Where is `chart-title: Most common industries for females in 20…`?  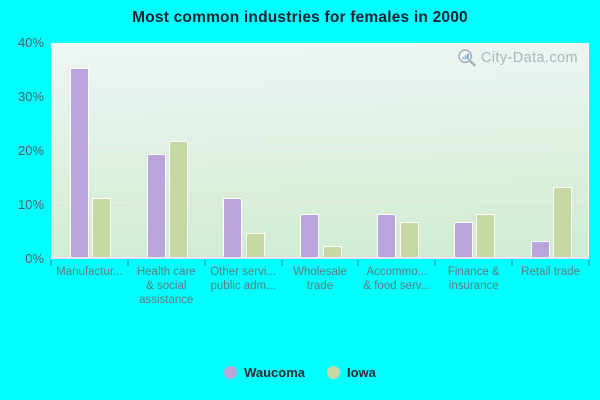 chart-title: Most common industries for females in 20… is located at coordinates (300, 17).